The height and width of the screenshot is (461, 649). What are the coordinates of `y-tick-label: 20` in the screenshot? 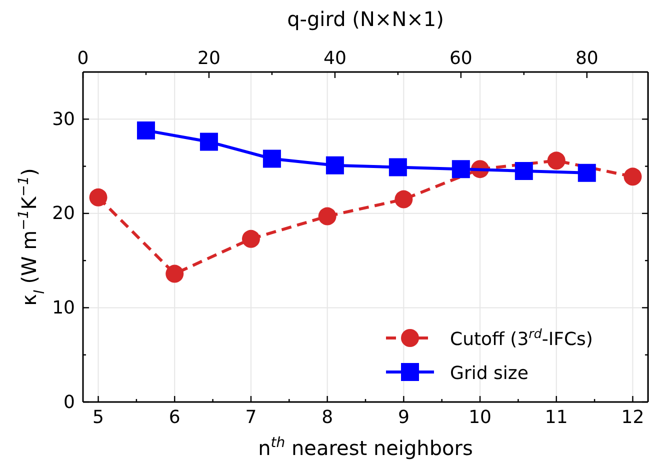 It's located at (63, 213).